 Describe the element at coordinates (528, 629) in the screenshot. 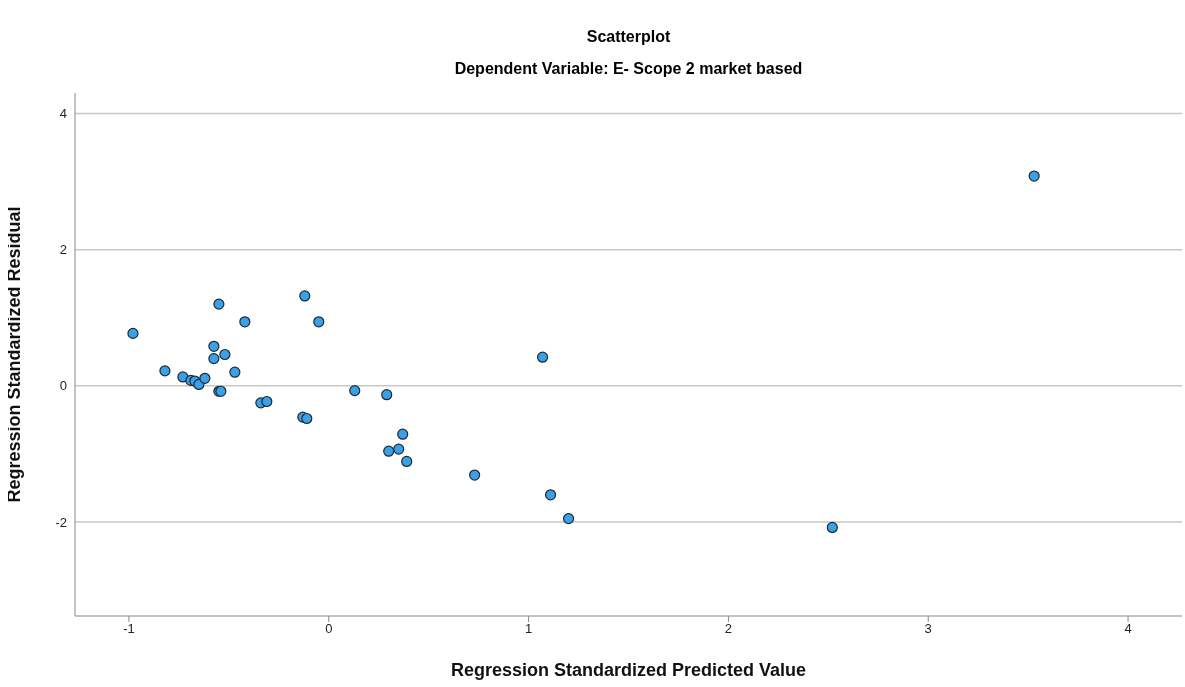

I see `x-tick-label: 1` at that location.